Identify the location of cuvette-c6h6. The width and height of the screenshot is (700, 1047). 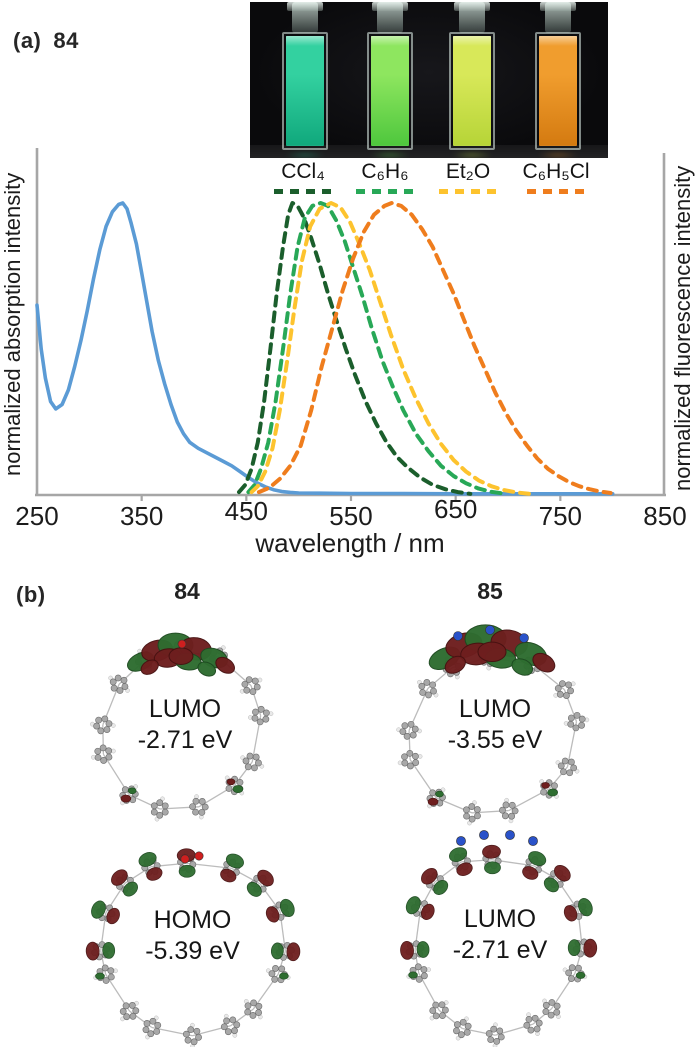
(390, 80).